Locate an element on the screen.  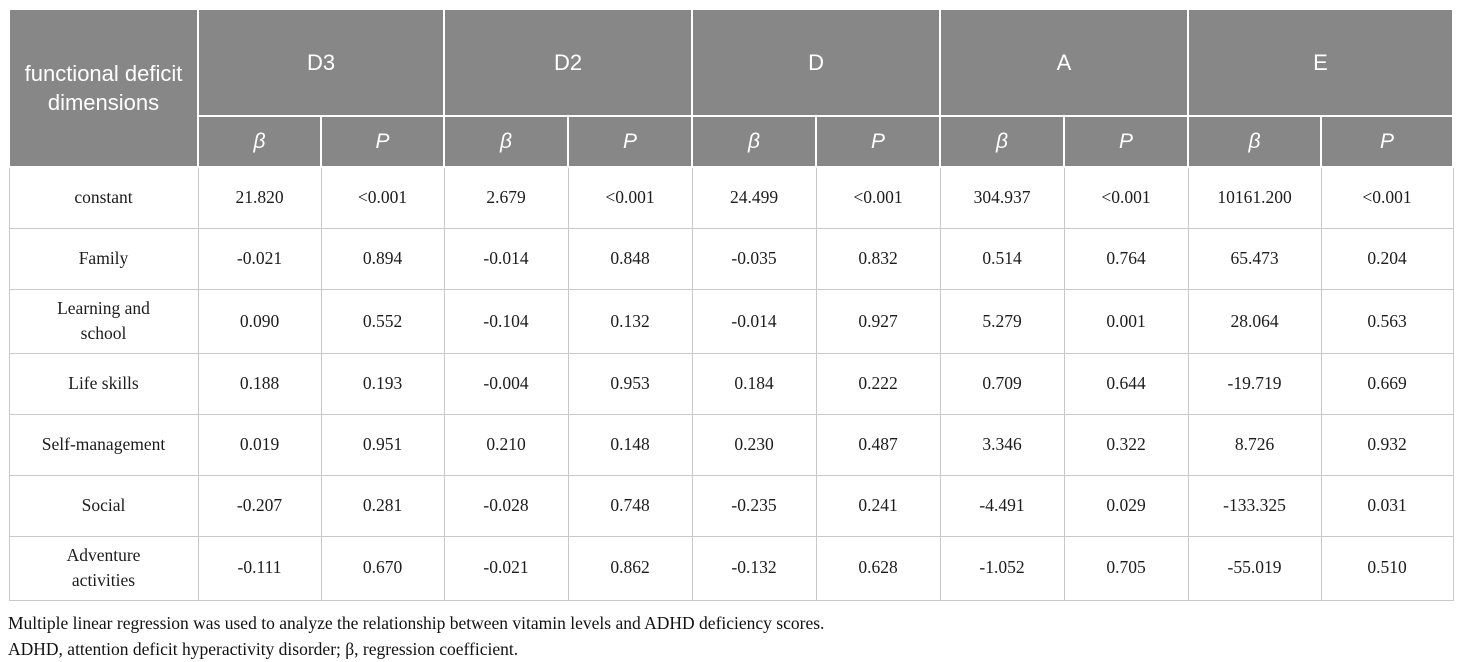
data-cell: 0.210 is located at coordinates (506, 444).